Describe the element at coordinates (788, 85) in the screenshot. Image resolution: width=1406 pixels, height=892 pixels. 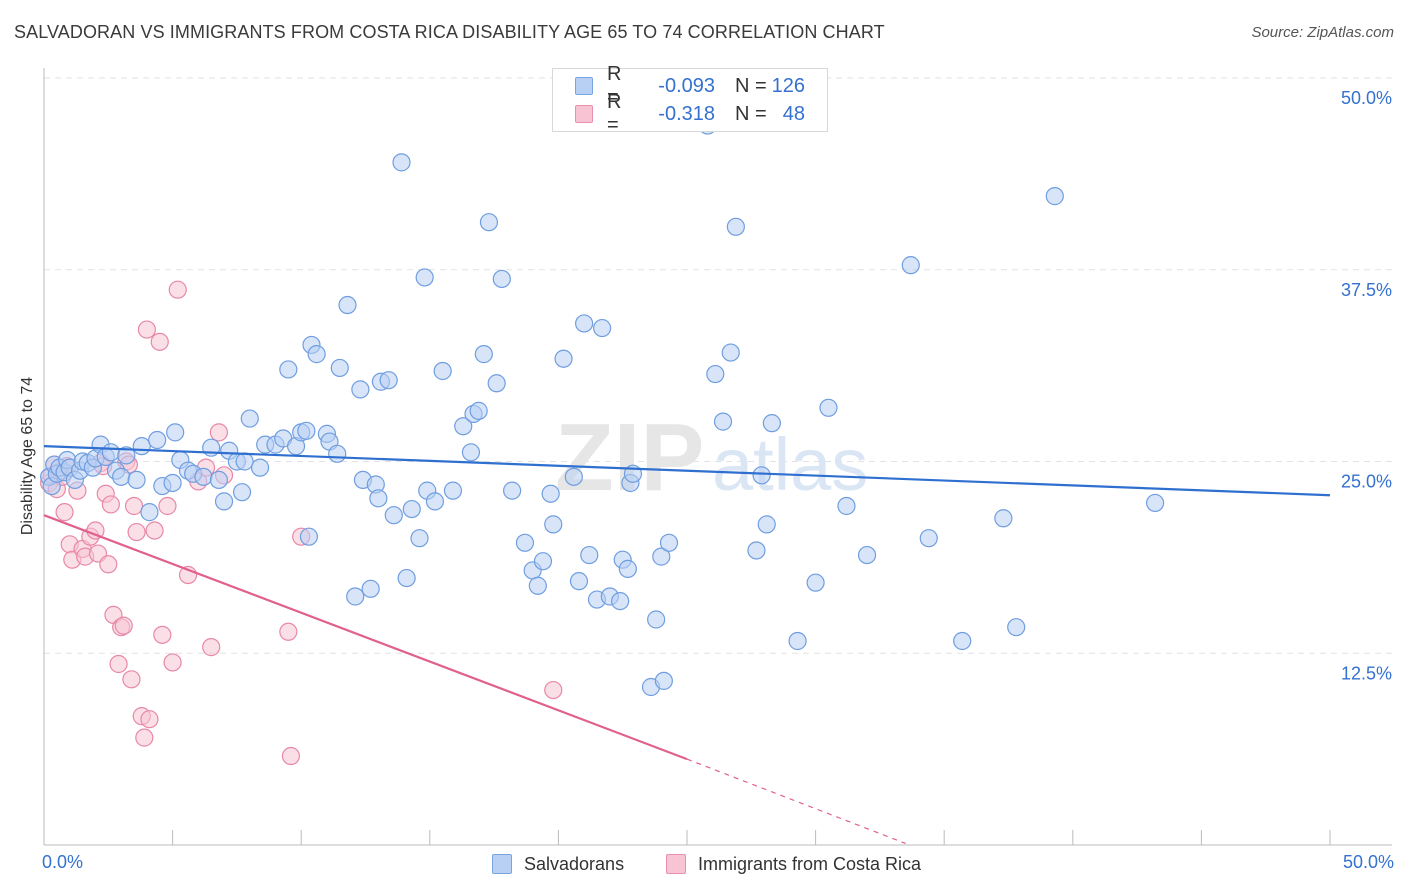
I see `n-value: 126` at that location.